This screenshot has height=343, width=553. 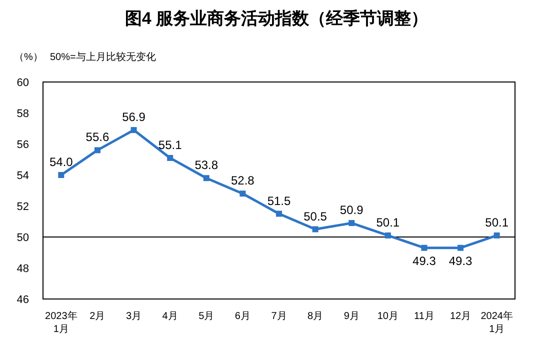 I want to click on y-tick-label: 50, so click(x=22, y=238).